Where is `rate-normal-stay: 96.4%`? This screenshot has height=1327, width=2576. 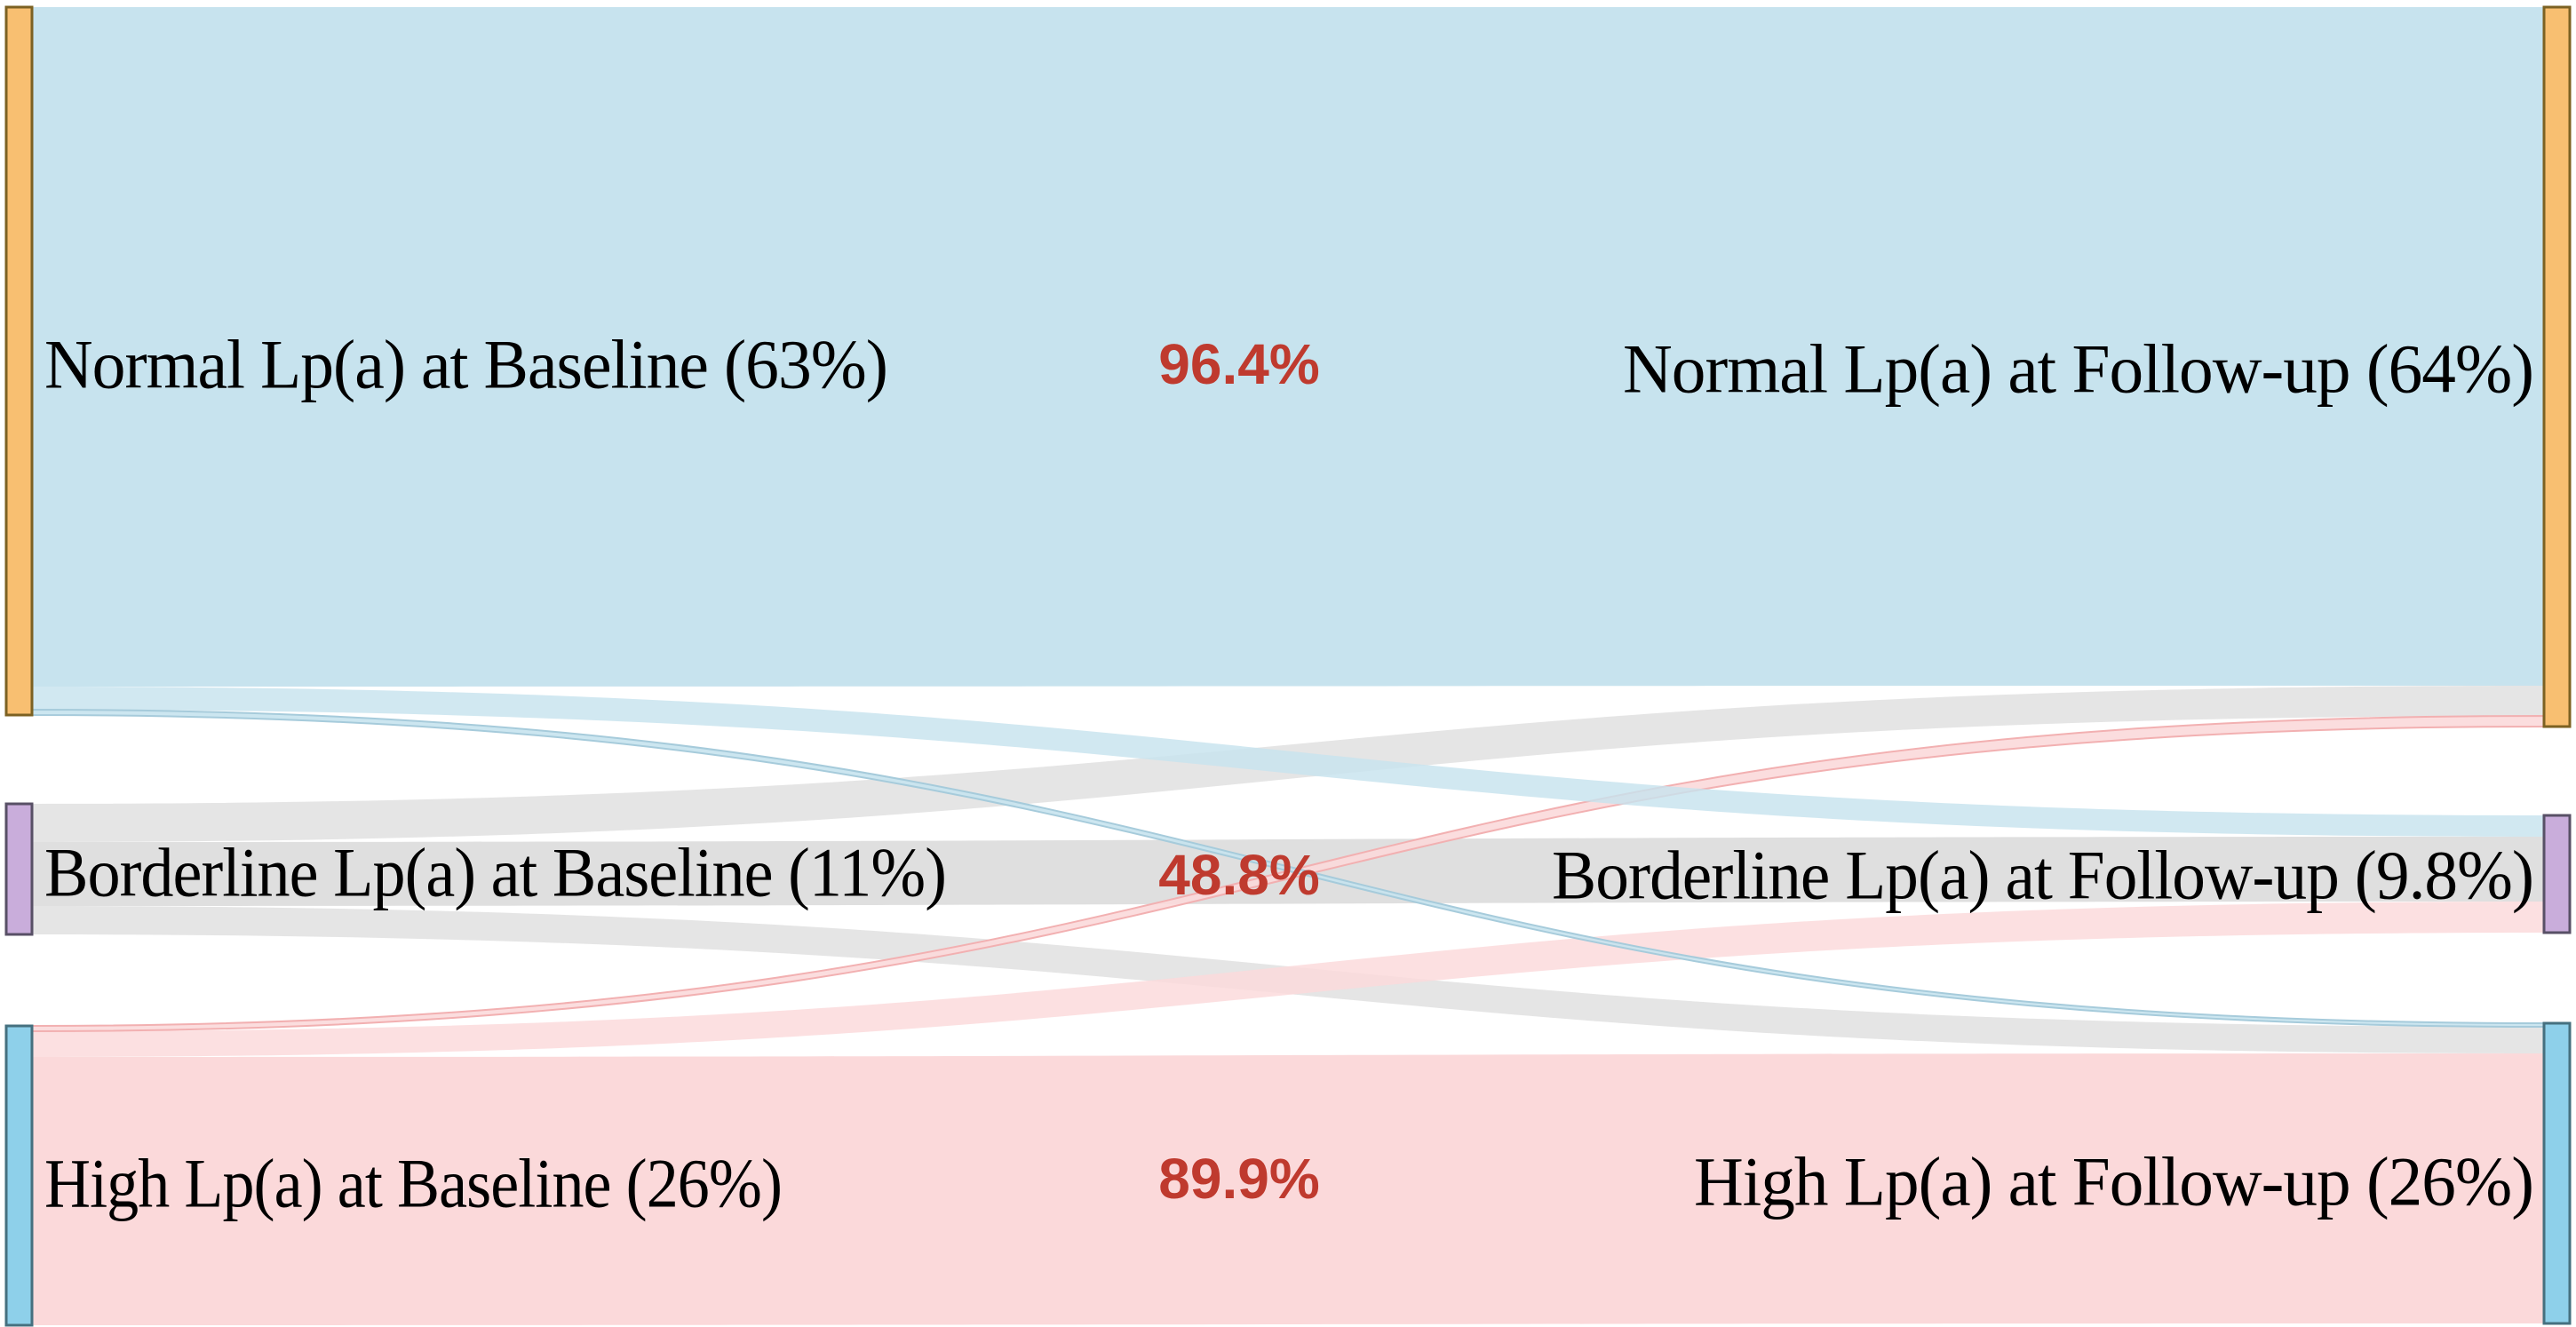 rate-normal-stay: 96.4% is located at coordinates (1238, 364).